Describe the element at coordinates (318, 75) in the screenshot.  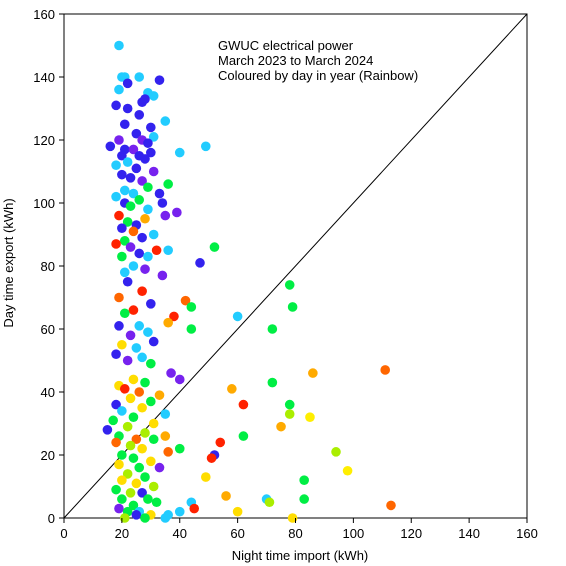
I see `annotation-line-3: Coloured by day in year (Rainbow)` at that location.